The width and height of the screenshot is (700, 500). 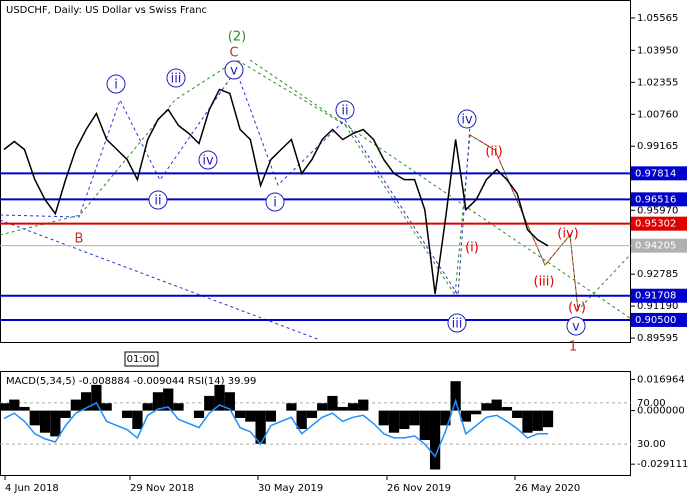 I want to click on y-tick-label: 1.05565, so click(x=657, y=18).